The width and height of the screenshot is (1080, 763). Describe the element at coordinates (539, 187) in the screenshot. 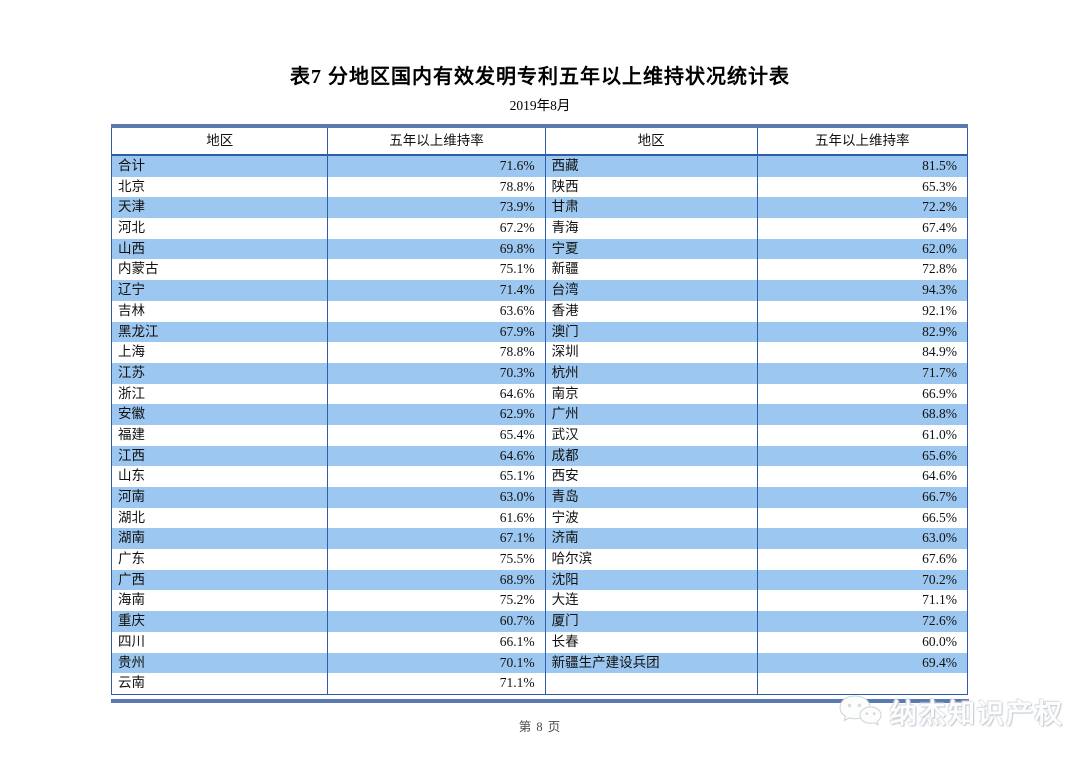

I see `table-row: 北京 78.8% 陕西 65.3%` at that location.